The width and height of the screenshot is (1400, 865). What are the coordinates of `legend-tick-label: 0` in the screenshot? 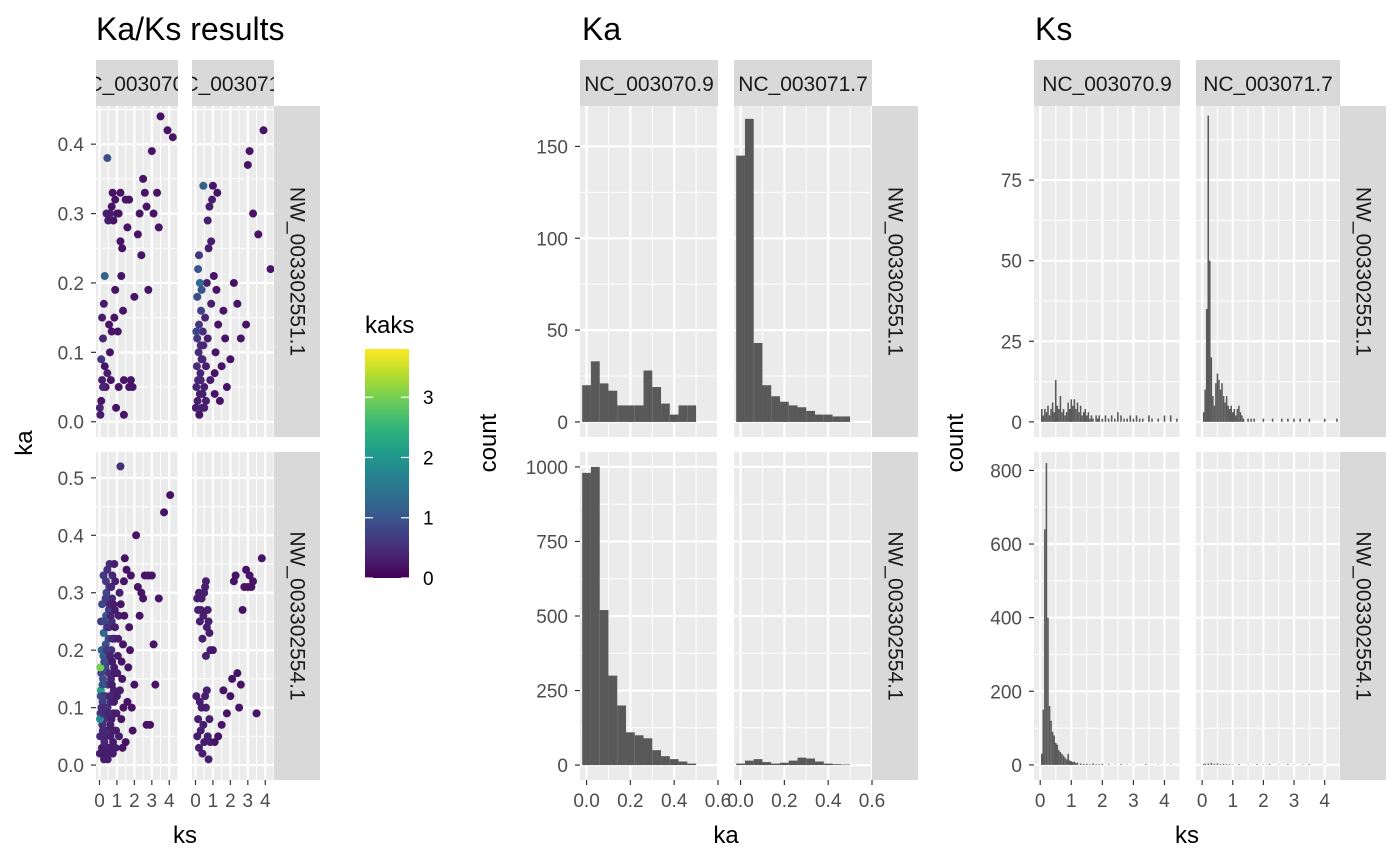 It's located at (428, 579).